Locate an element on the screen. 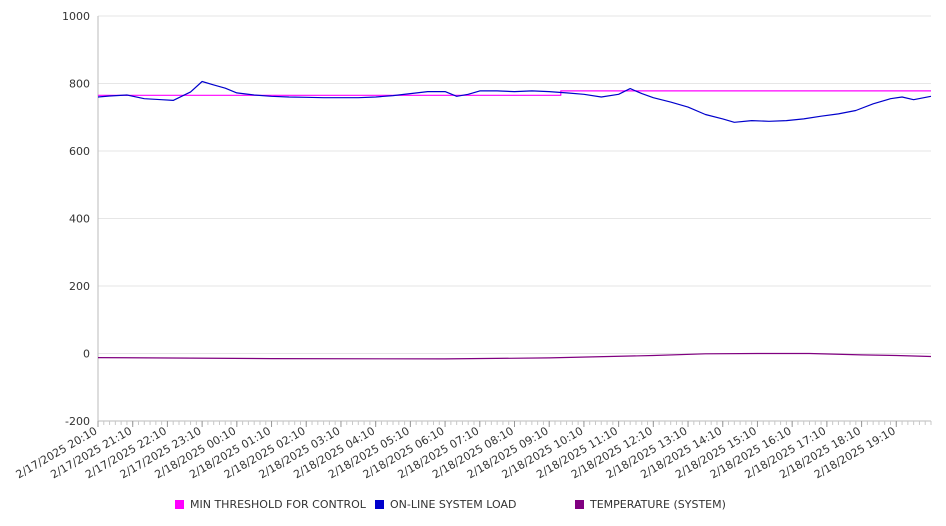 Image resolution: width=946 pixels, height=526 pixels. legend-label: MIN THRESHOLD FOR CONTROL is located at coordinates (278, 504).